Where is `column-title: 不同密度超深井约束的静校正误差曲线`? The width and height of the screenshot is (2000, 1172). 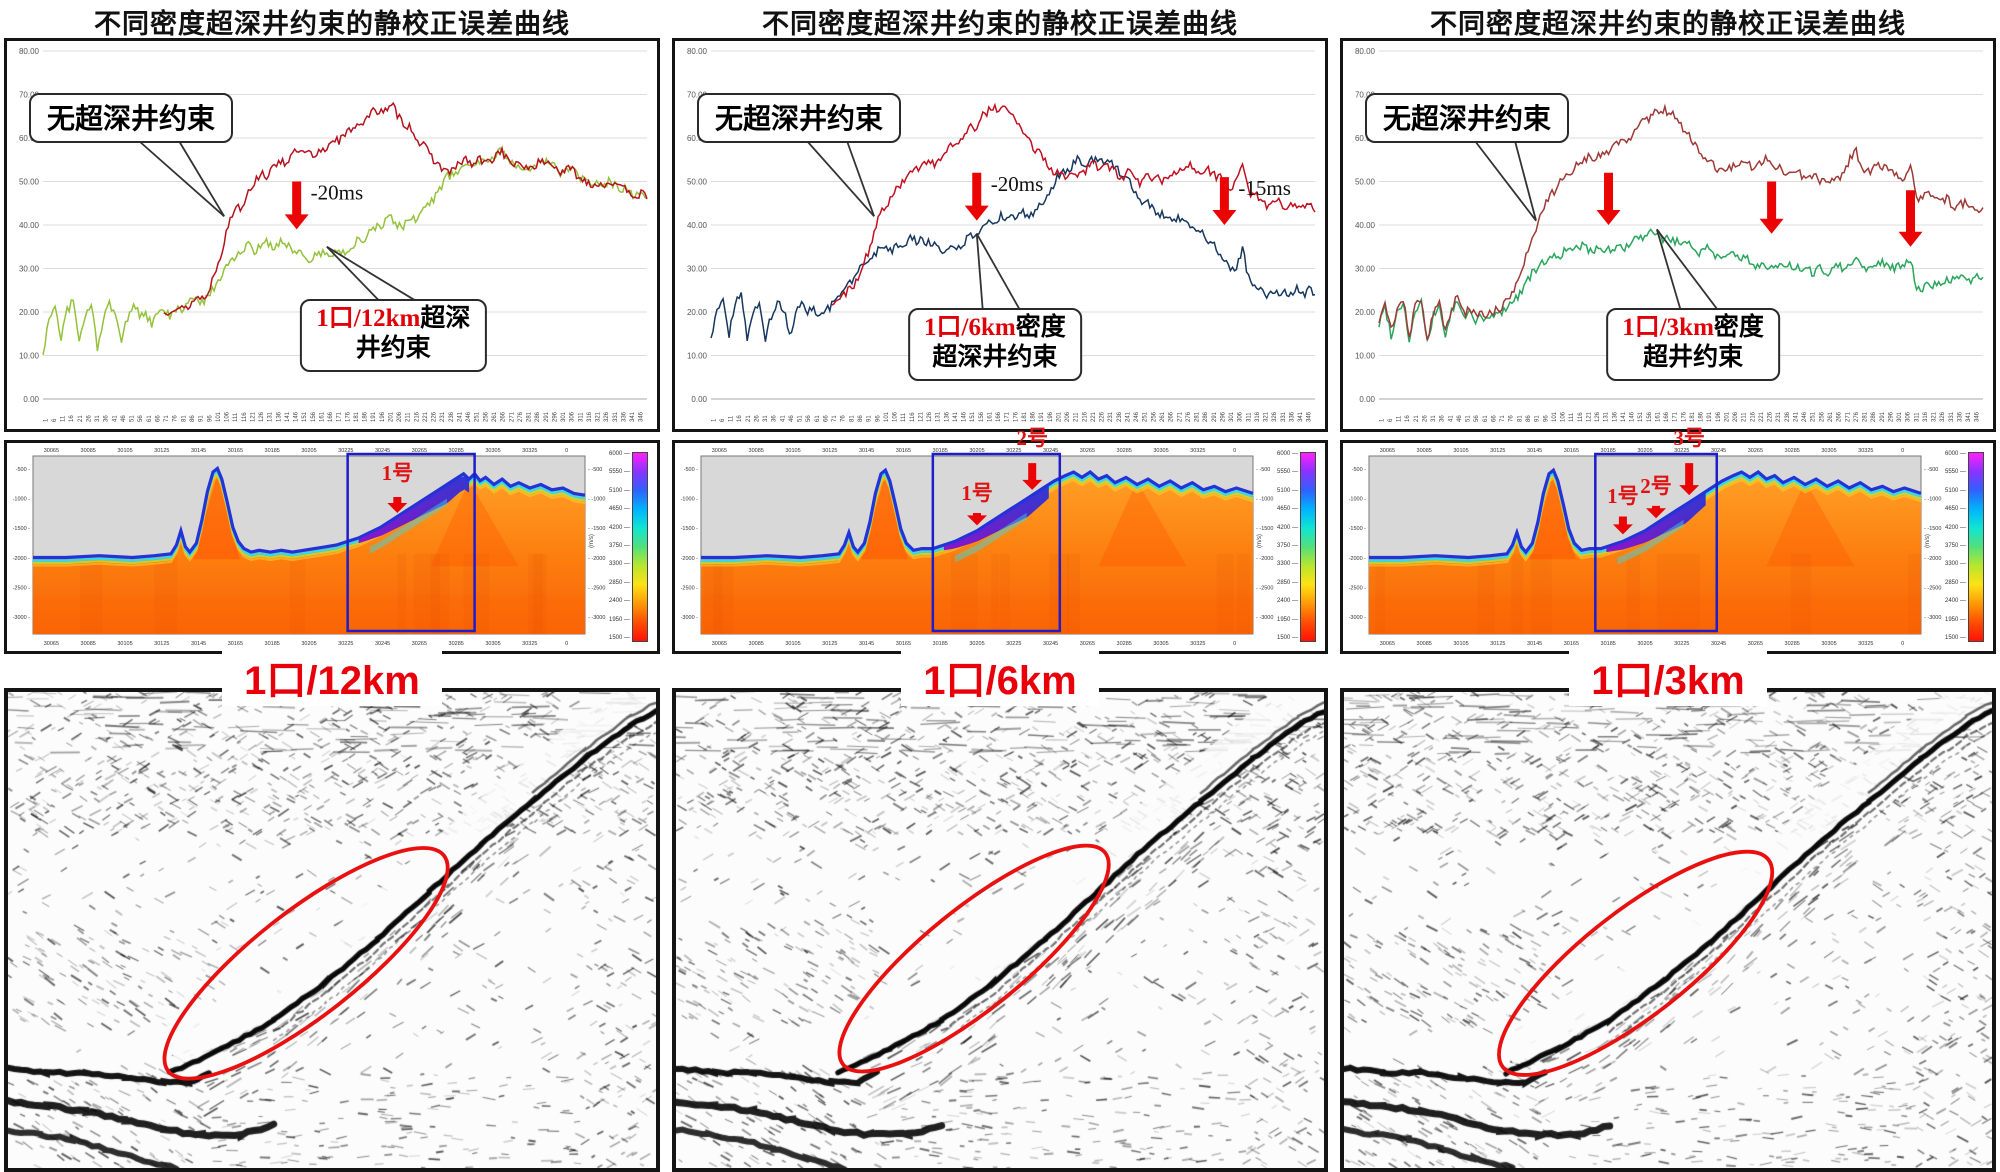 column-title: 不同密度超深井约束的静校正误差曲线 is located at coordinates (332, 24).